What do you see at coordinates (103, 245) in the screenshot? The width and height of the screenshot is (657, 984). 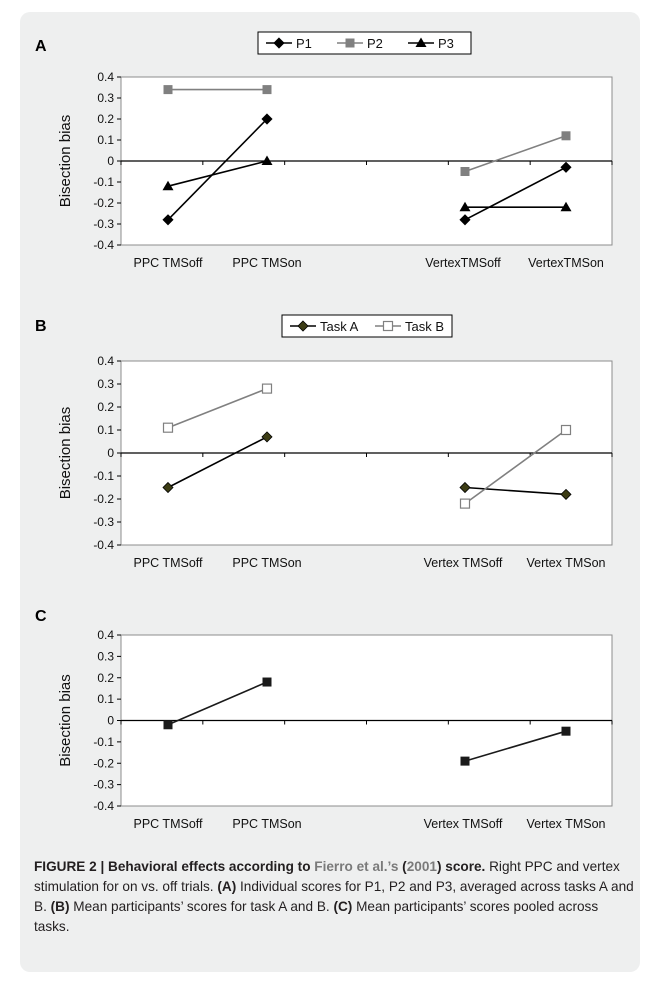 I see `y-tick-label: -0.4` at bounding box center [103, 245].